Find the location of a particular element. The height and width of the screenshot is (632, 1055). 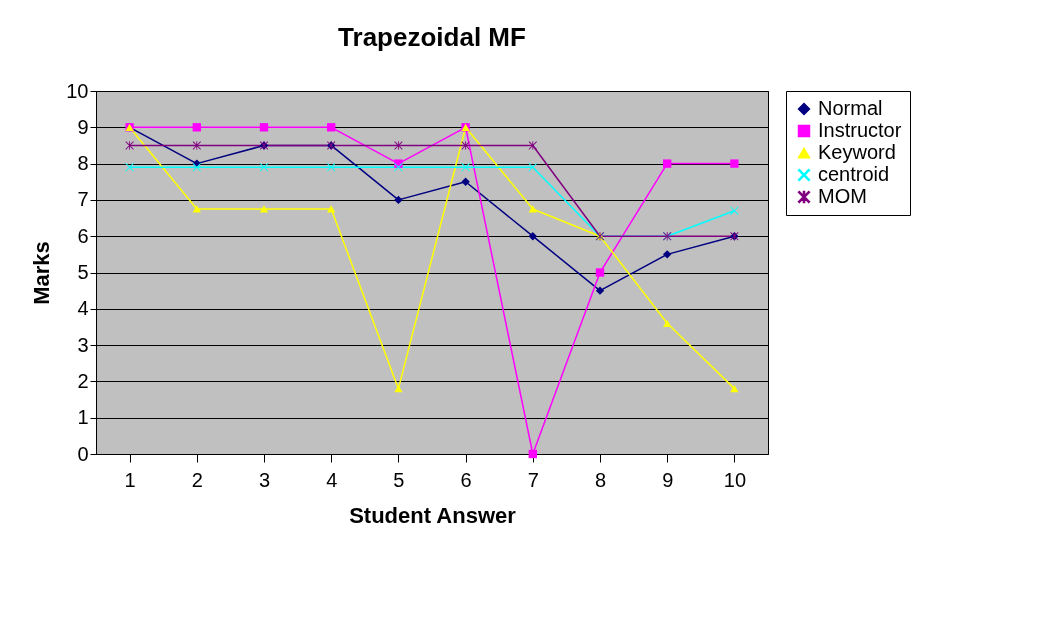

legend-label: Normal is located at coordinates (850, 108).